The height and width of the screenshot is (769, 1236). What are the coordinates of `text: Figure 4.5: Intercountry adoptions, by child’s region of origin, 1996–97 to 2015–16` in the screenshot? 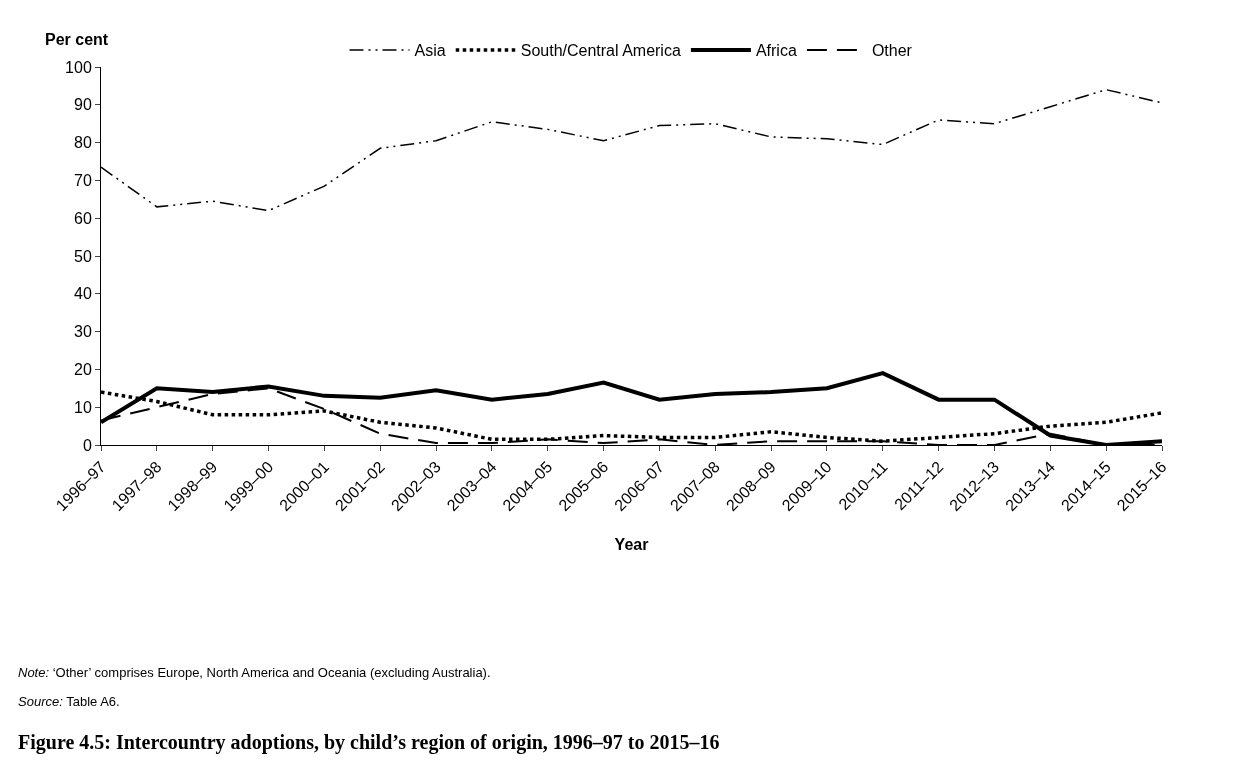 It's located at (369, 742).